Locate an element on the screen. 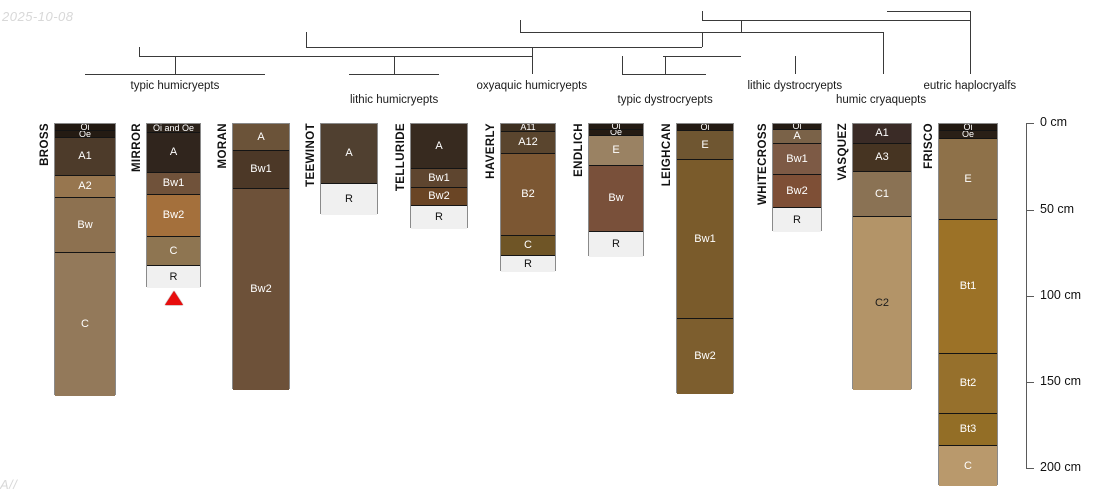  profile-column: A11 A12 B2 C R is located at coordinates (528, 197).